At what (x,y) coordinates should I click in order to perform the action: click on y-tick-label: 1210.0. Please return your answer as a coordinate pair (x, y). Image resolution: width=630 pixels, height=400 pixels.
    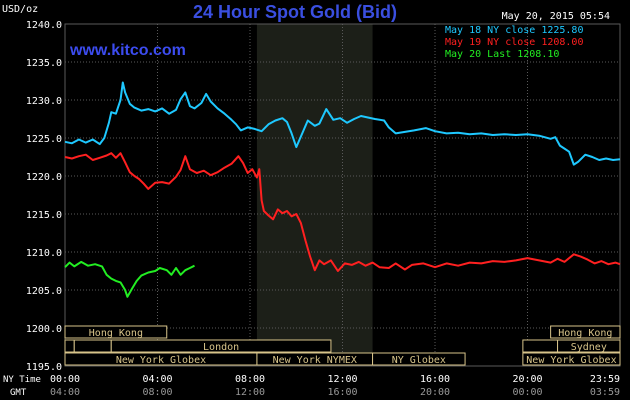
    Looking at the image, I should click on (44, 253).